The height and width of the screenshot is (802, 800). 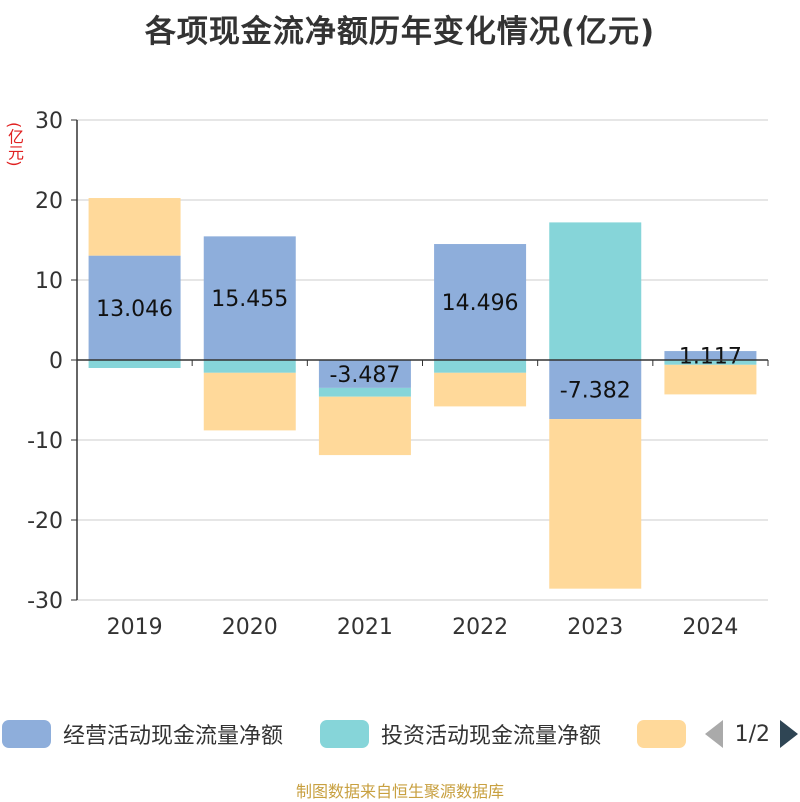 I want to click on x-tick-label: 2021, so click(x=365, y=627).